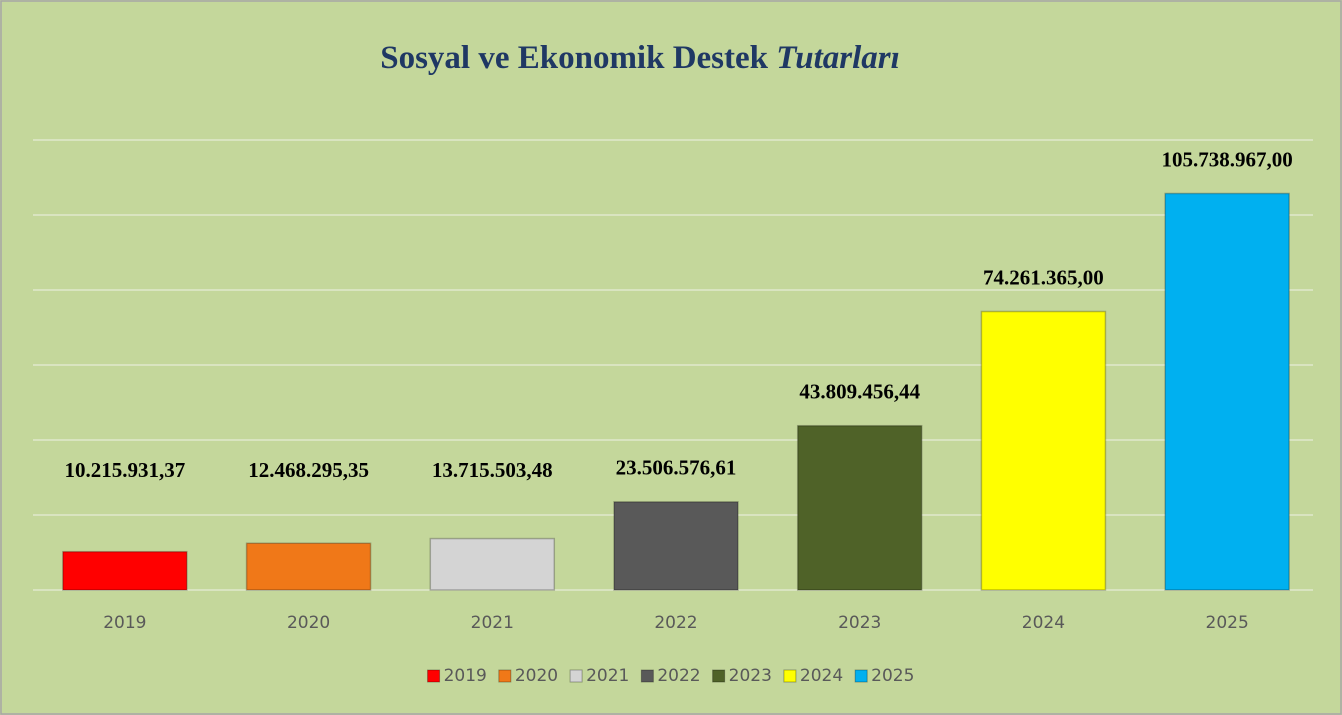  Describe the element at coordinates (837, 58) in the screenshot. I see `title-emphasis: Tutarları` at that location.